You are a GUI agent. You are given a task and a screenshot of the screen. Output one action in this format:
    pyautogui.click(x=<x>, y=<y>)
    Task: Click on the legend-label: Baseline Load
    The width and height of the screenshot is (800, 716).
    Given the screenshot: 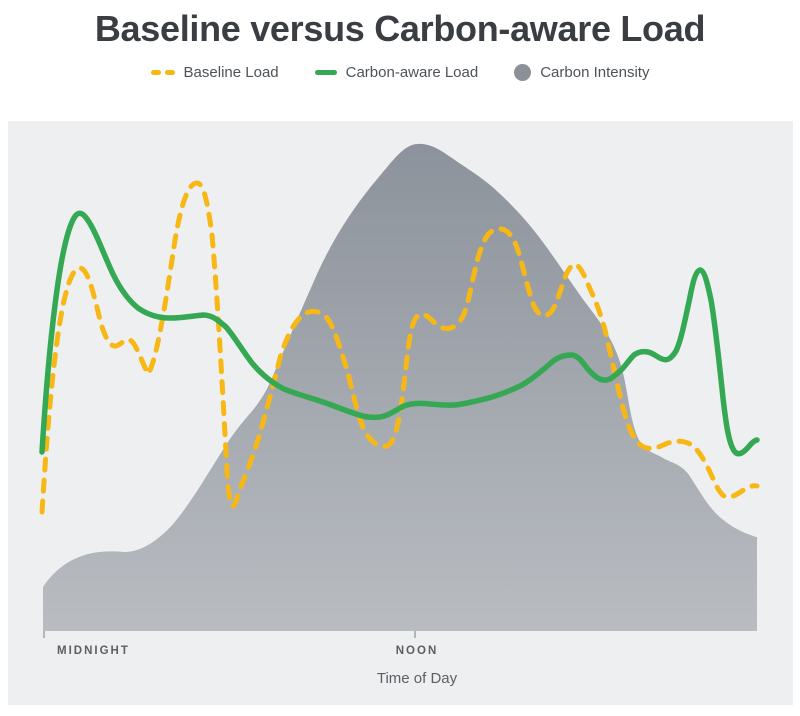 What is the action you would take?
    pyautogui.click(x=231, y=72)
    